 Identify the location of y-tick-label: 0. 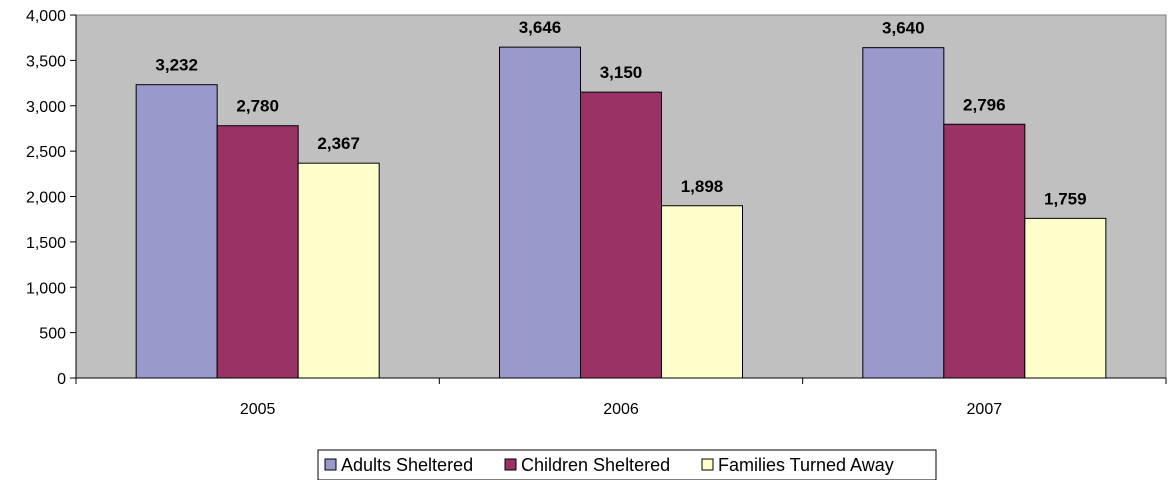
(61, 379).